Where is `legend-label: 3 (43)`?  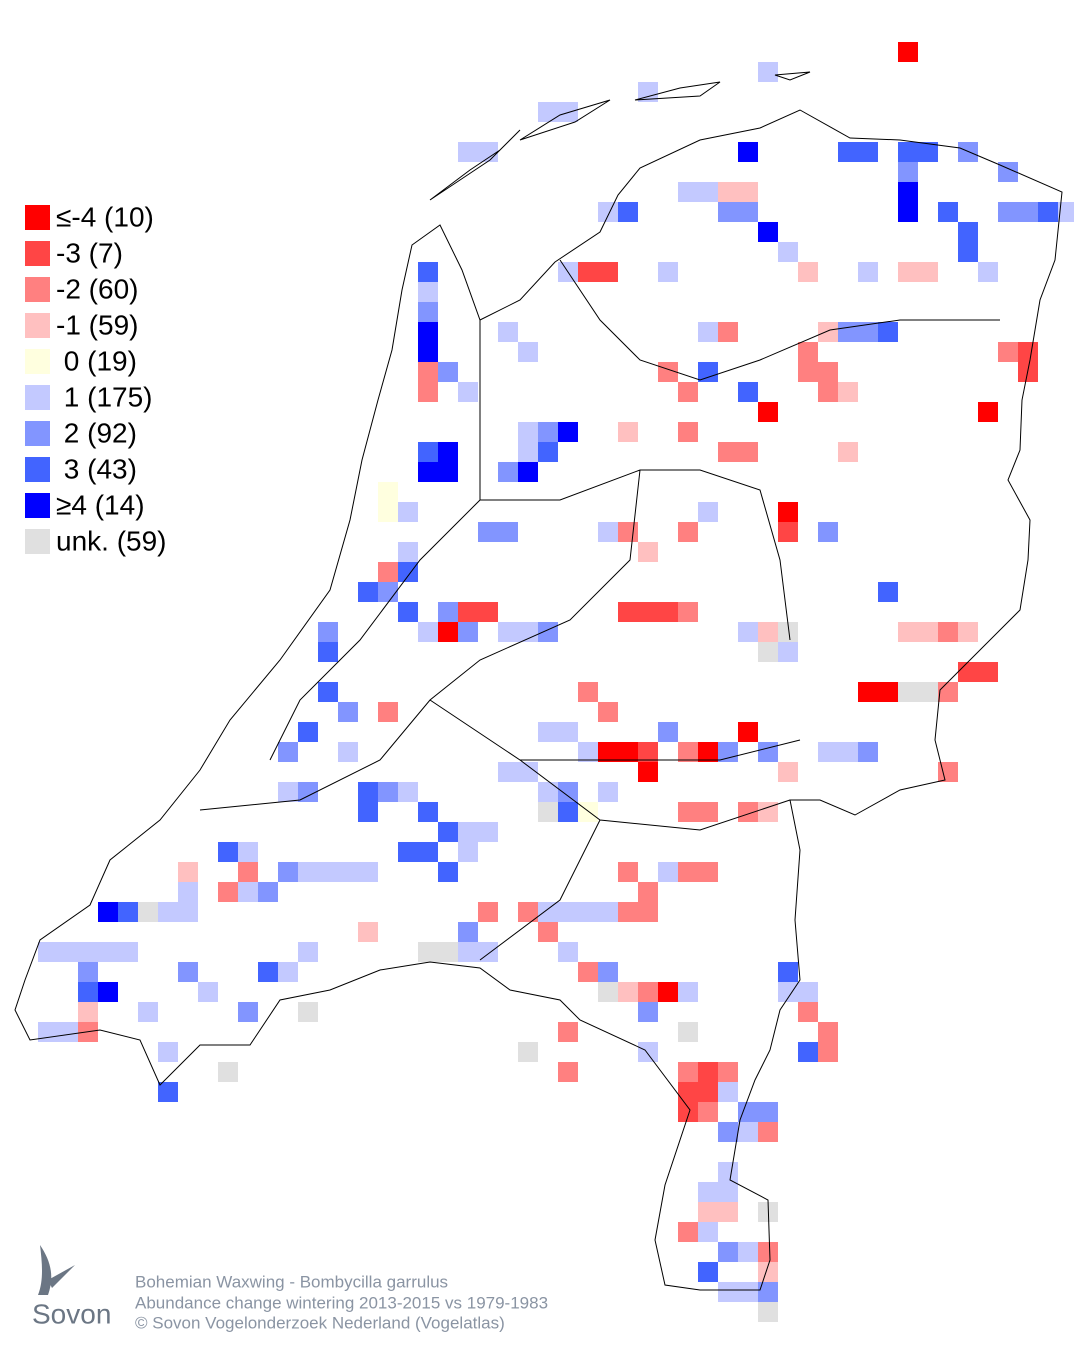 legend-label: 3 (43) is located at coordinates (96, 468).